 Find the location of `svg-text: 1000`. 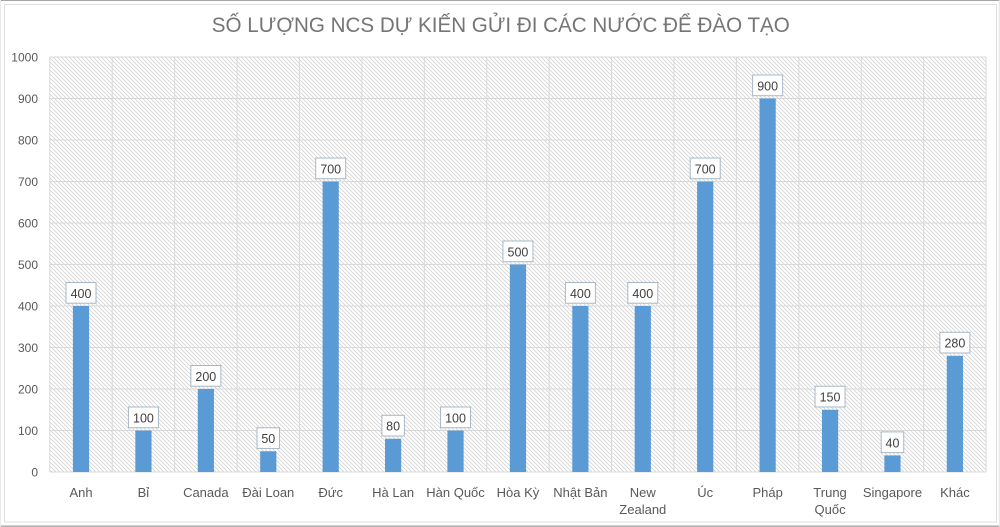

svg-text: 1000 is located at coordinates (24, 57).